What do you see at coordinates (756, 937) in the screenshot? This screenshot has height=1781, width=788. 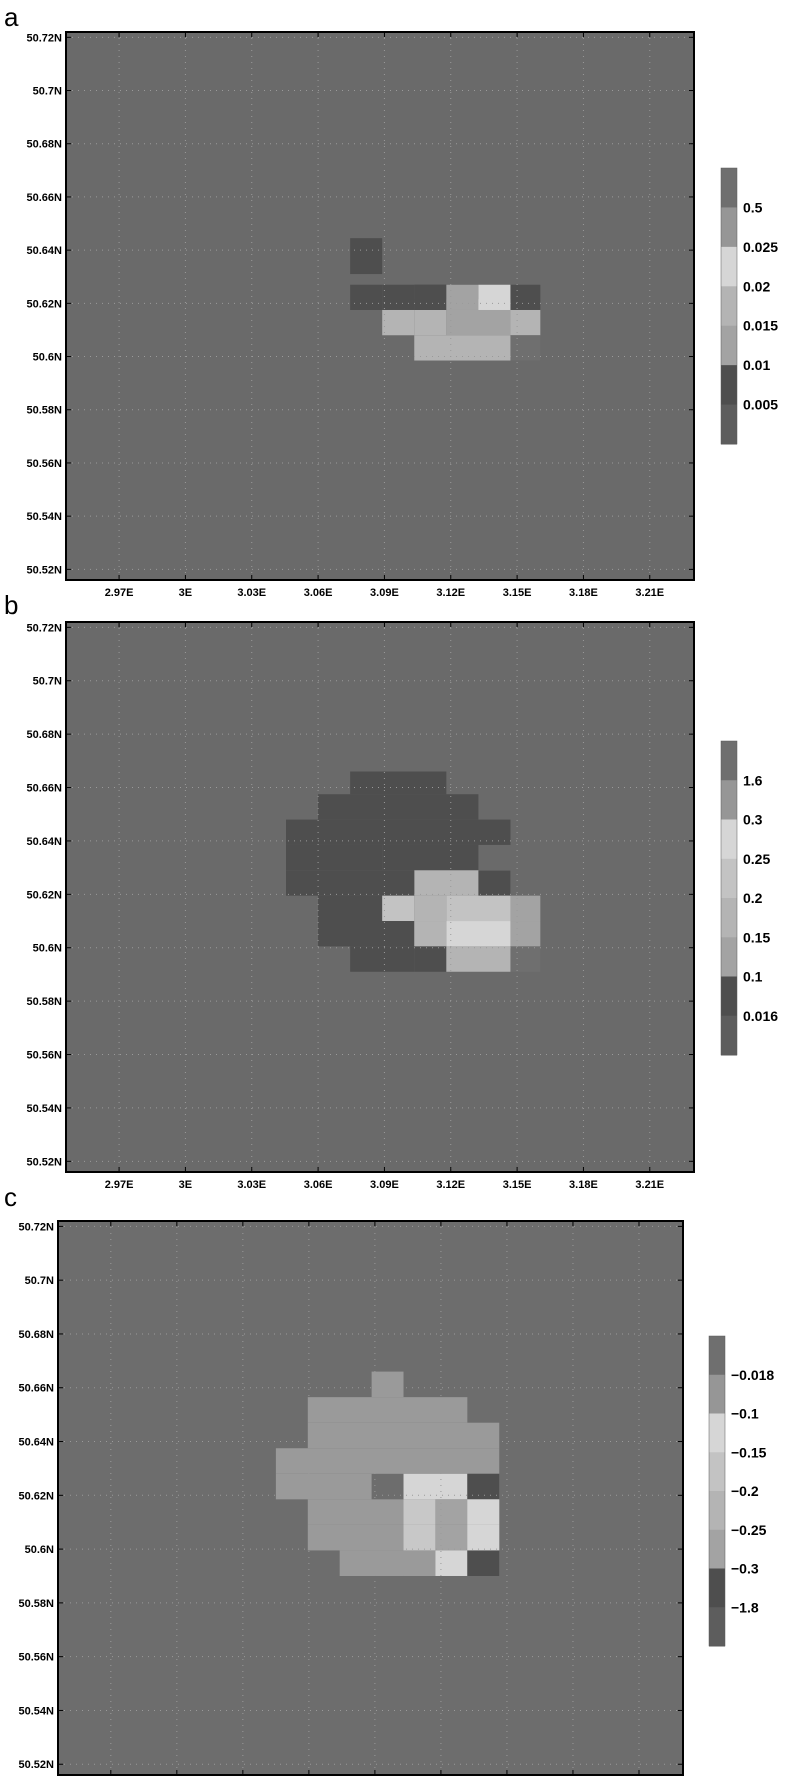 I see `colorbar-label: 0.15` at bounding box center [756, 937].